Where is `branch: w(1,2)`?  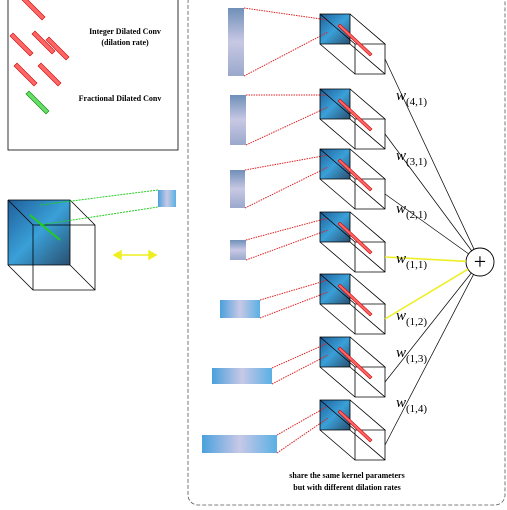
branch: w(1,2) is located at coordinates (344, 301).